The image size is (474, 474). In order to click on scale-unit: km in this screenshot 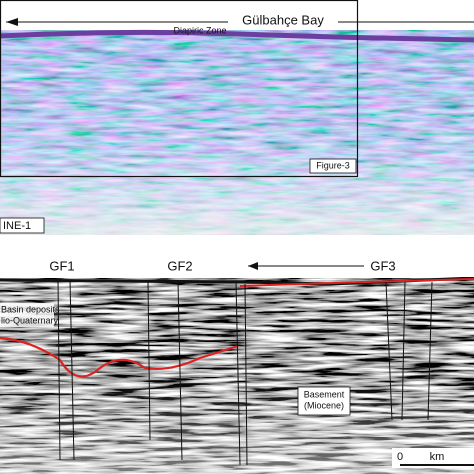, I will do `click(437, 457)`.